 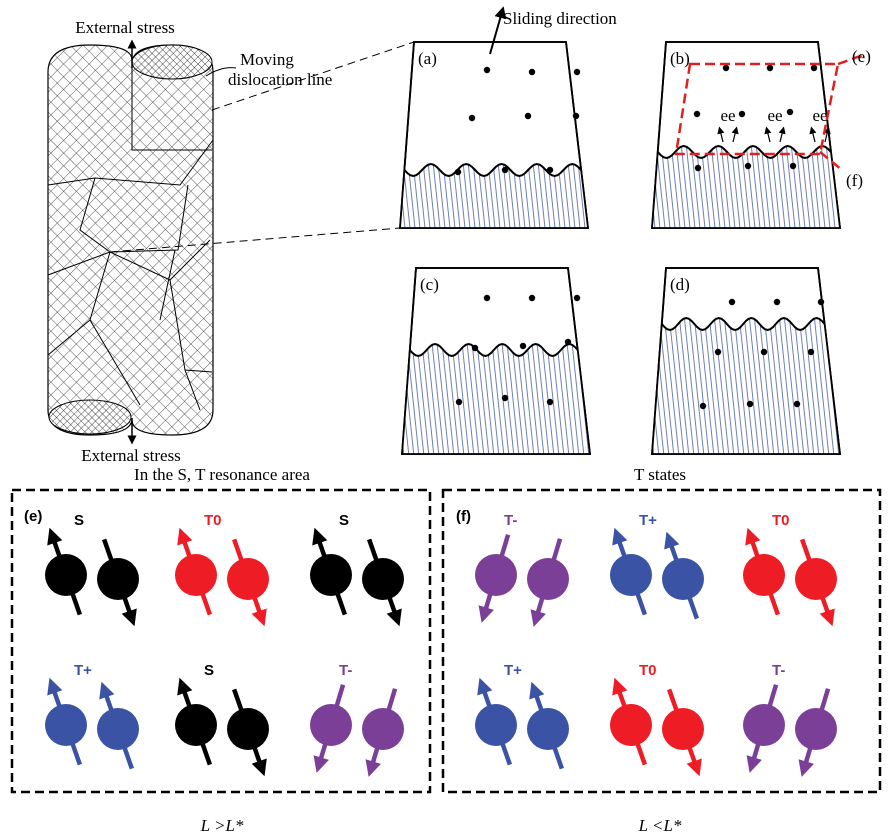 What do you see at coordinates (267, 59) in the screenshot?
I see `dislocation-label: Moving` at bounding box center [267, 59].